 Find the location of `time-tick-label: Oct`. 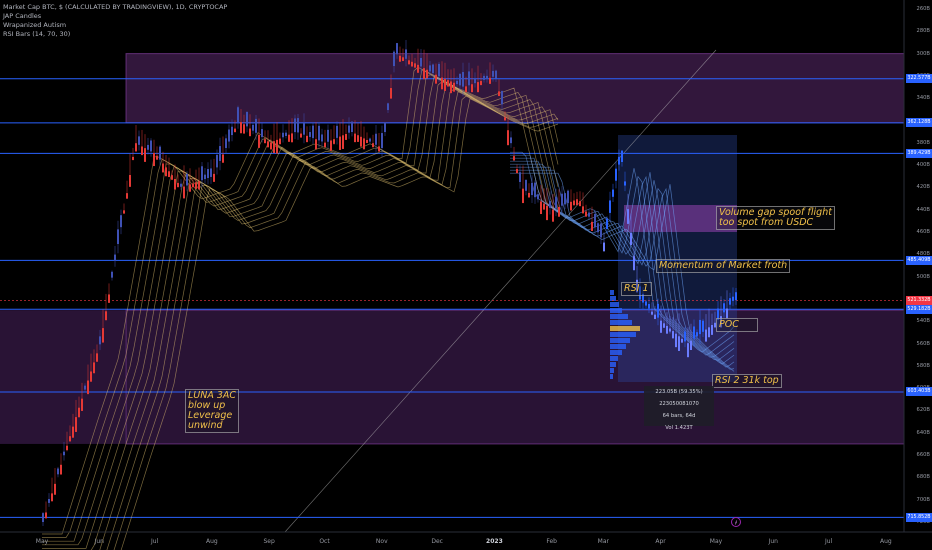

time-tick-label: Oct is located at coordinates (324, 541).